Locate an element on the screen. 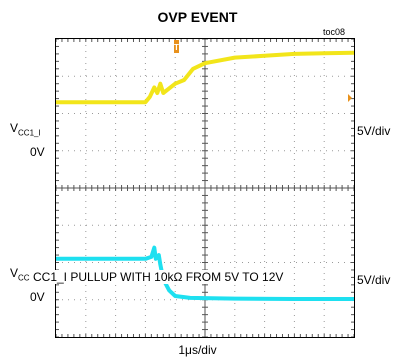 The image size is (395, 360). x-axis-label: 1μs/div is located at coordinates (197, 350).